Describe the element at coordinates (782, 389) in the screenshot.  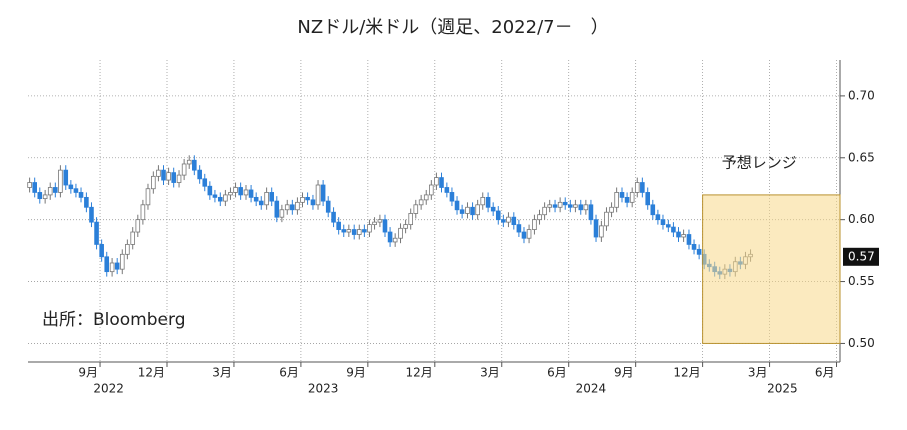
I see `year-label: 2025` at that location.